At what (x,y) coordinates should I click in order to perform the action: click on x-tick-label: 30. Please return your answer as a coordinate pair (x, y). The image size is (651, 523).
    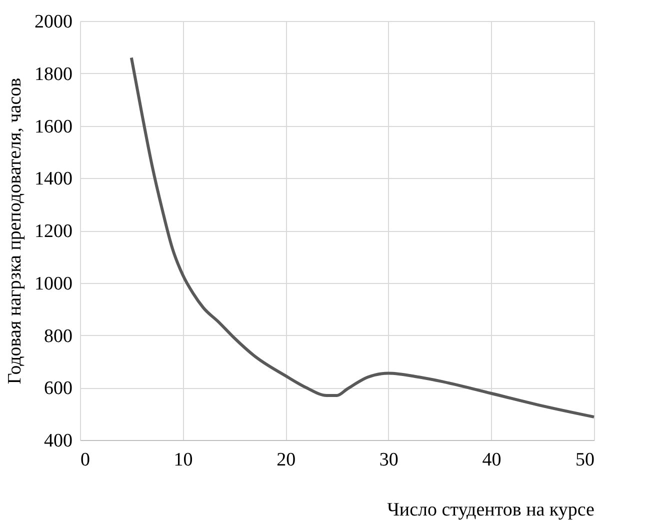
    Looking at the image, I should click on (388, 460).